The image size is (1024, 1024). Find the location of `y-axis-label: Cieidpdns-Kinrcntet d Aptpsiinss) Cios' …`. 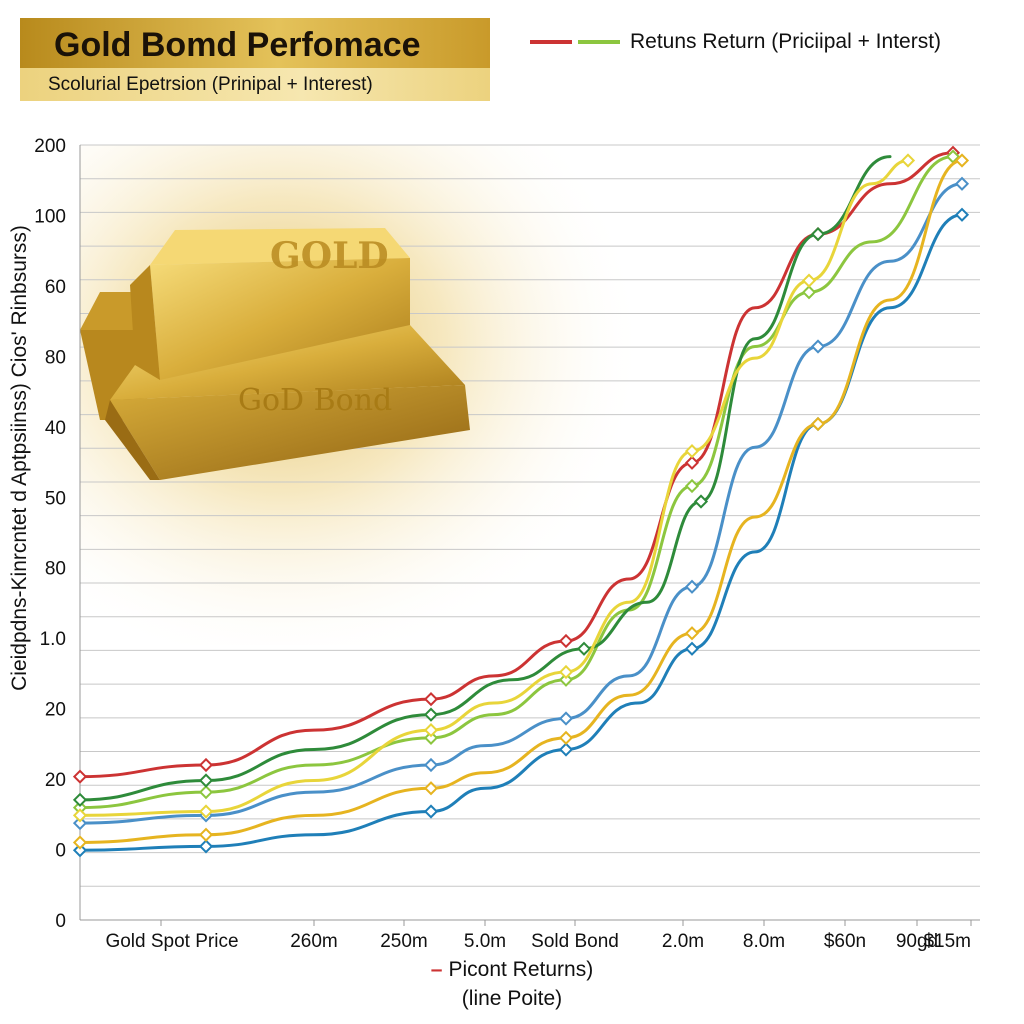

y-axis-label: Cieidpdns-Kinrcntet d Aptpsiinss) Cios' … is located at coordinates (19, 458).